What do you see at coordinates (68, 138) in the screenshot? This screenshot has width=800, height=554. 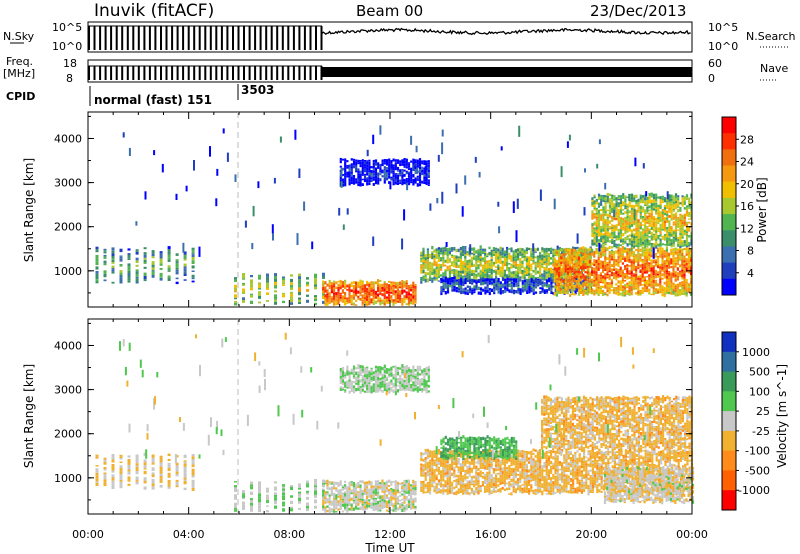 I see `y-tick-label: 4000` at bounding box center [68, 138].